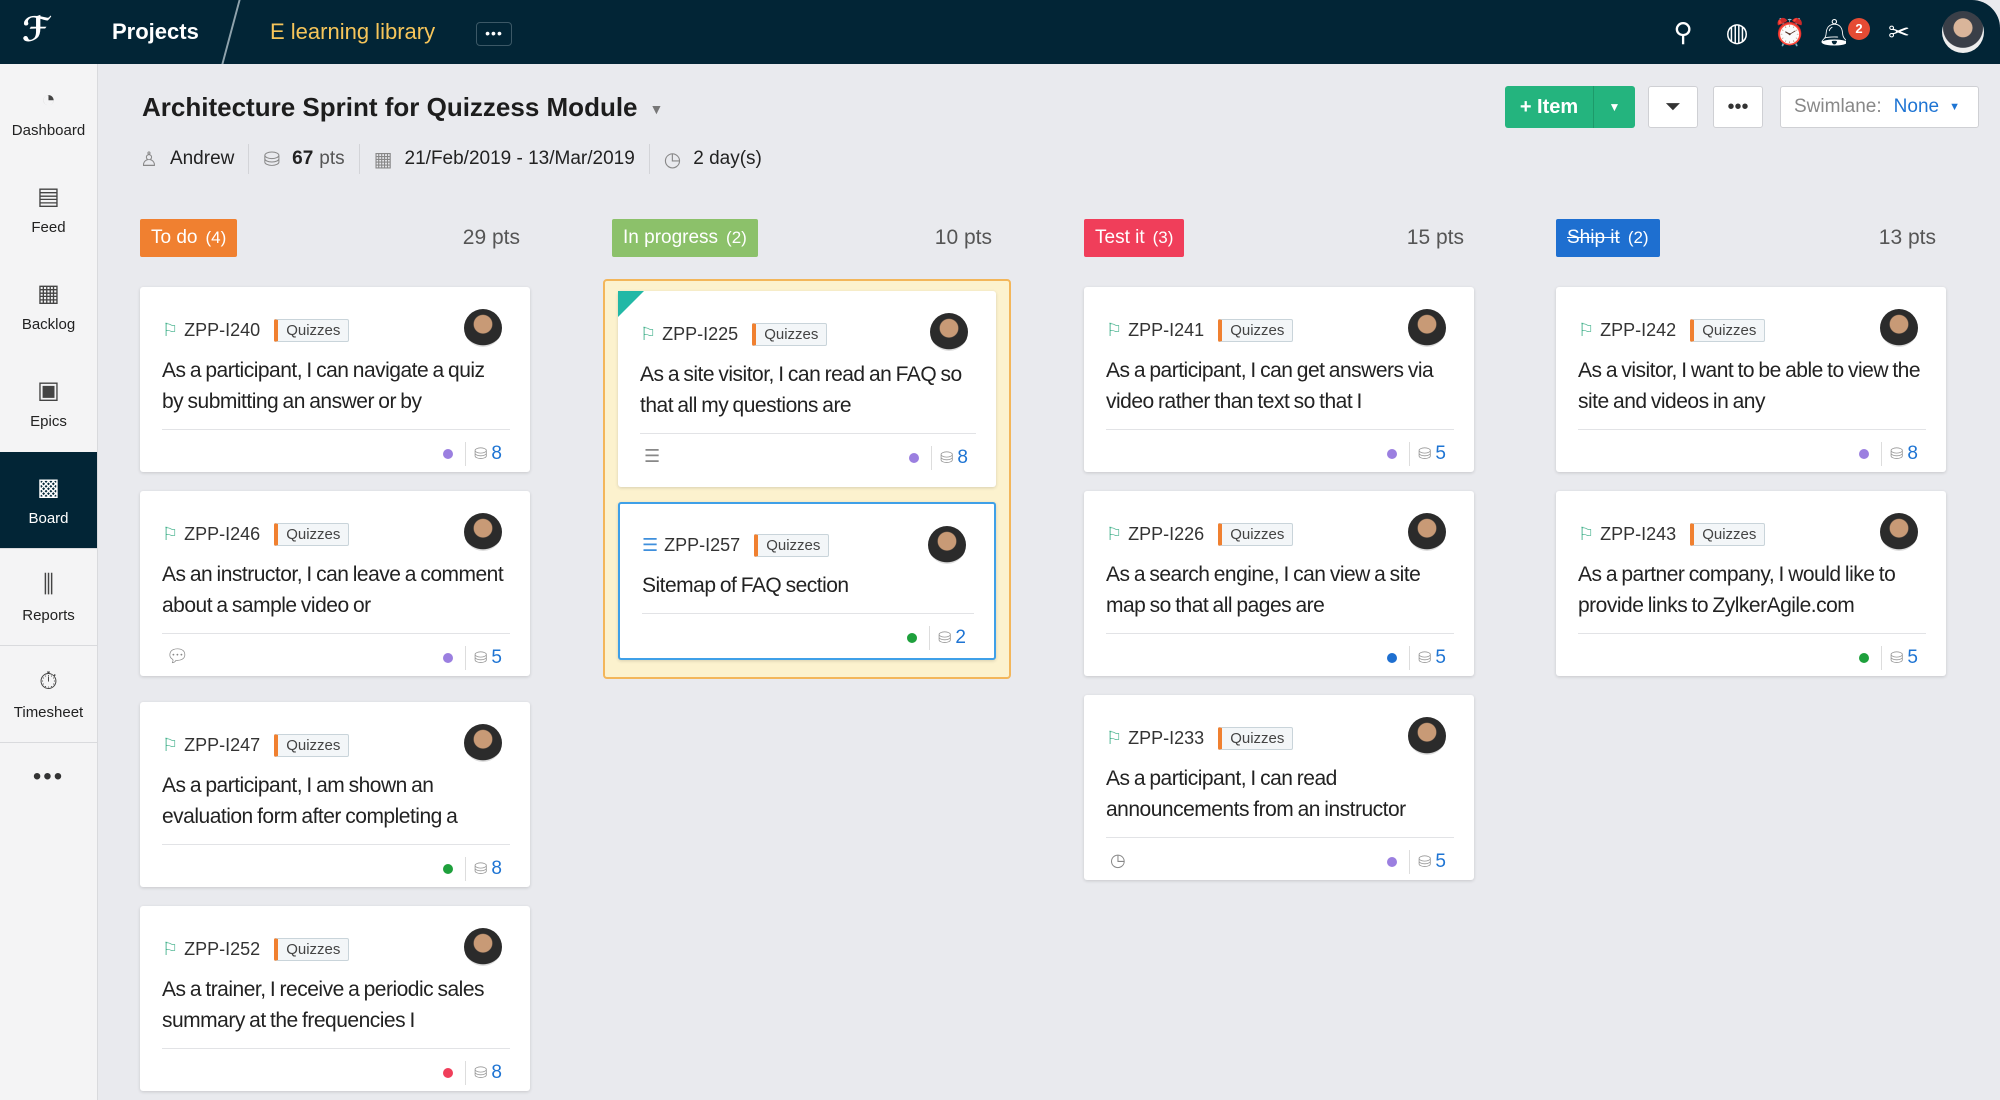 The width and height of the screenshot is (2000, 1100). I want to click on project-name-link: E learning library, so click(353, 31).